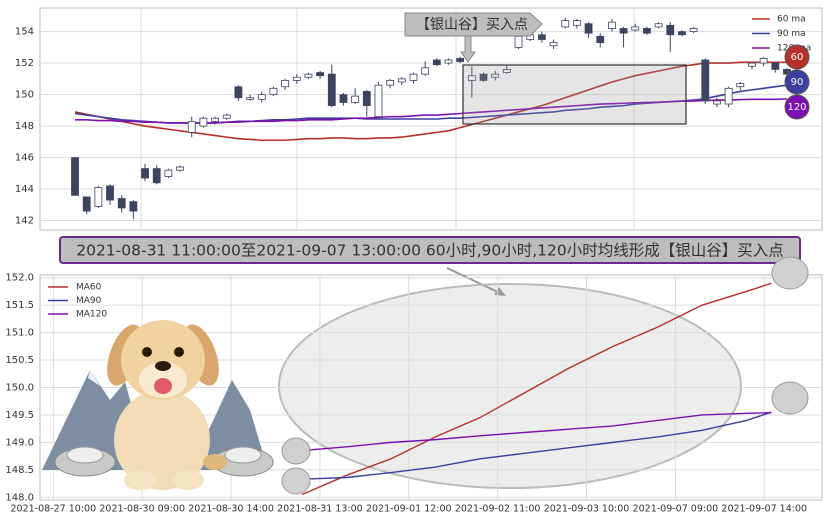 The width and height of the screenshot is (827, 520). What do you see at coordinates (791, 20) in the screenshot?
I see `legend-label: 60 ma` at bounding box center [791, 20].